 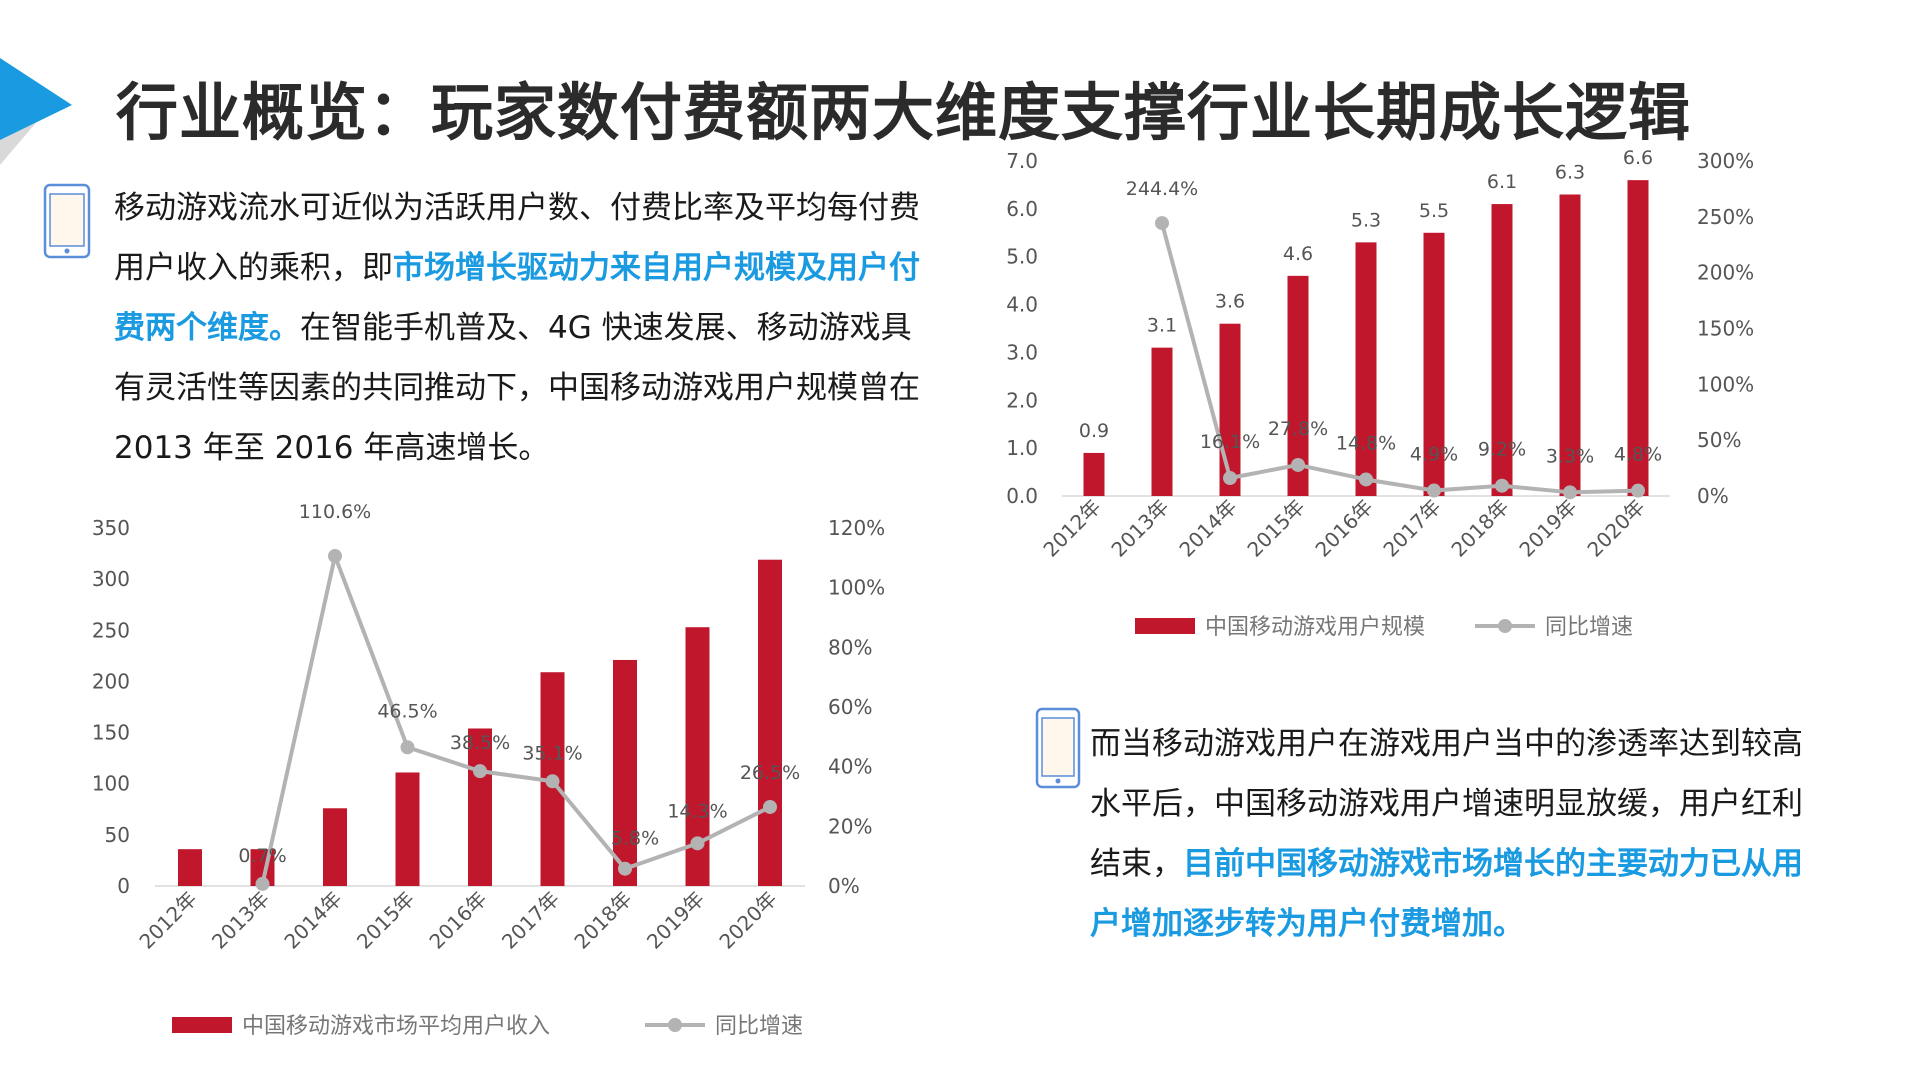 I want to click on y-tick-right: 50%, so click(x=1719, y=440).